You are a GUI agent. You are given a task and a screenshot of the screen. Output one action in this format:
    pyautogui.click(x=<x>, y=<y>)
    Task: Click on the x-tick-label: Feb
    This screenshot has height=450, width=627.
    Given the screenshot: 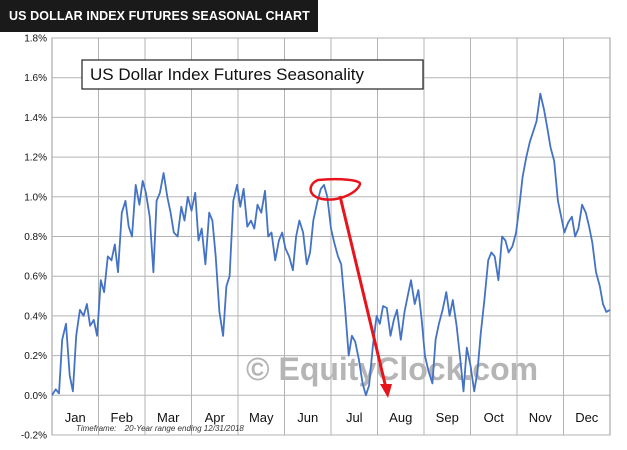 What is the action you would take?
    pyautogui.click(x=122, y=417)
    